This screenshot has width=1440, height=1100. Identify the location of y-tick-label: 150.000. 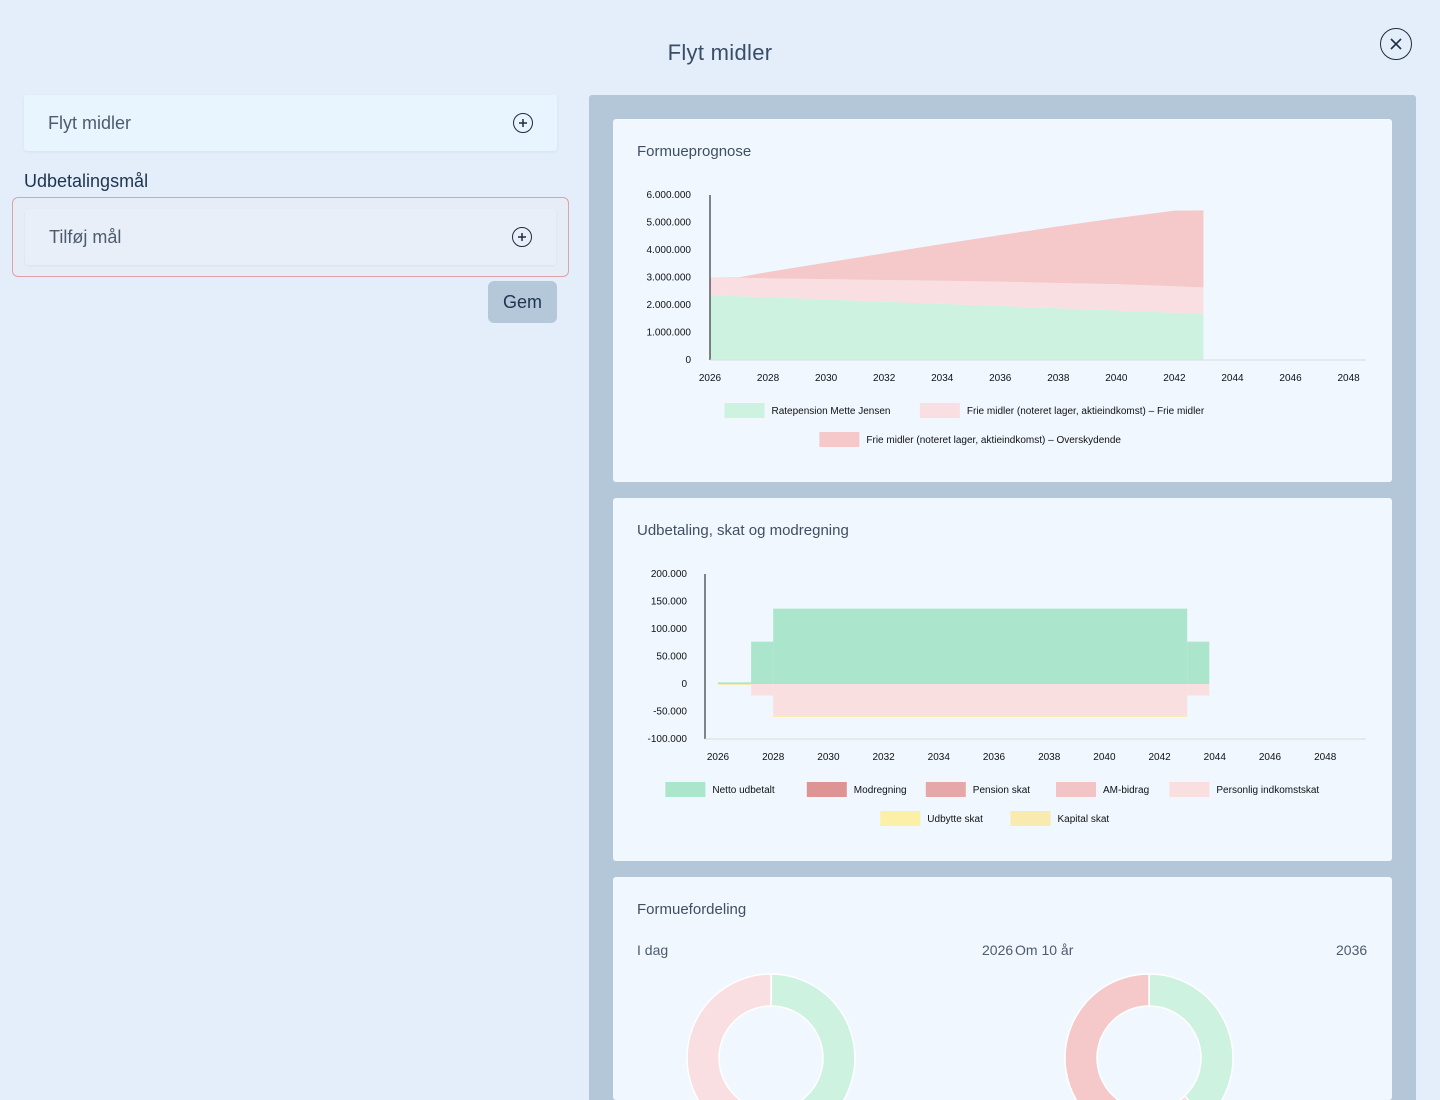
(669, 602).